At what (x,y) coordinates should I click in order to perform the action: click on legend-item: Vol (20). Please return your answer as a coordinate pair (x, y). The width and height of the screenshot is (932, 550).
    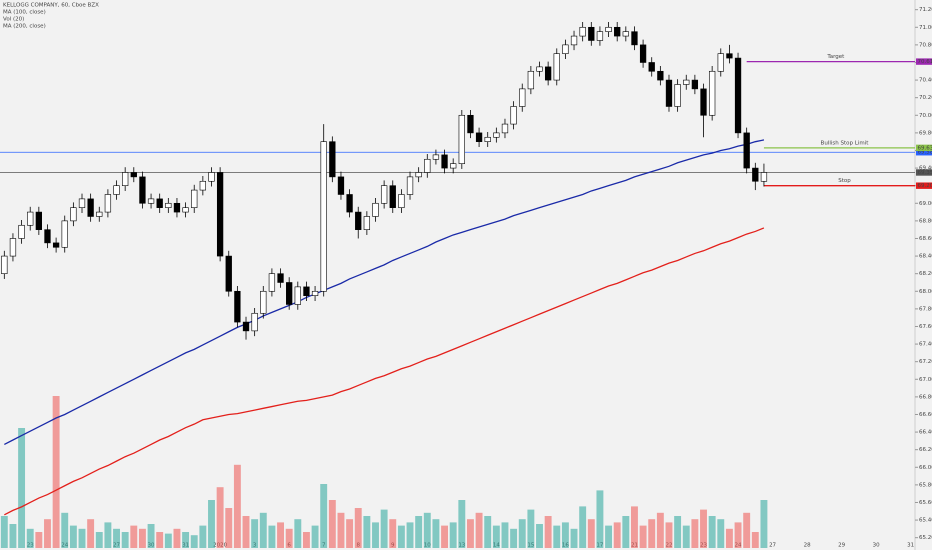
    Looking at the image, I should click on (13, 20).